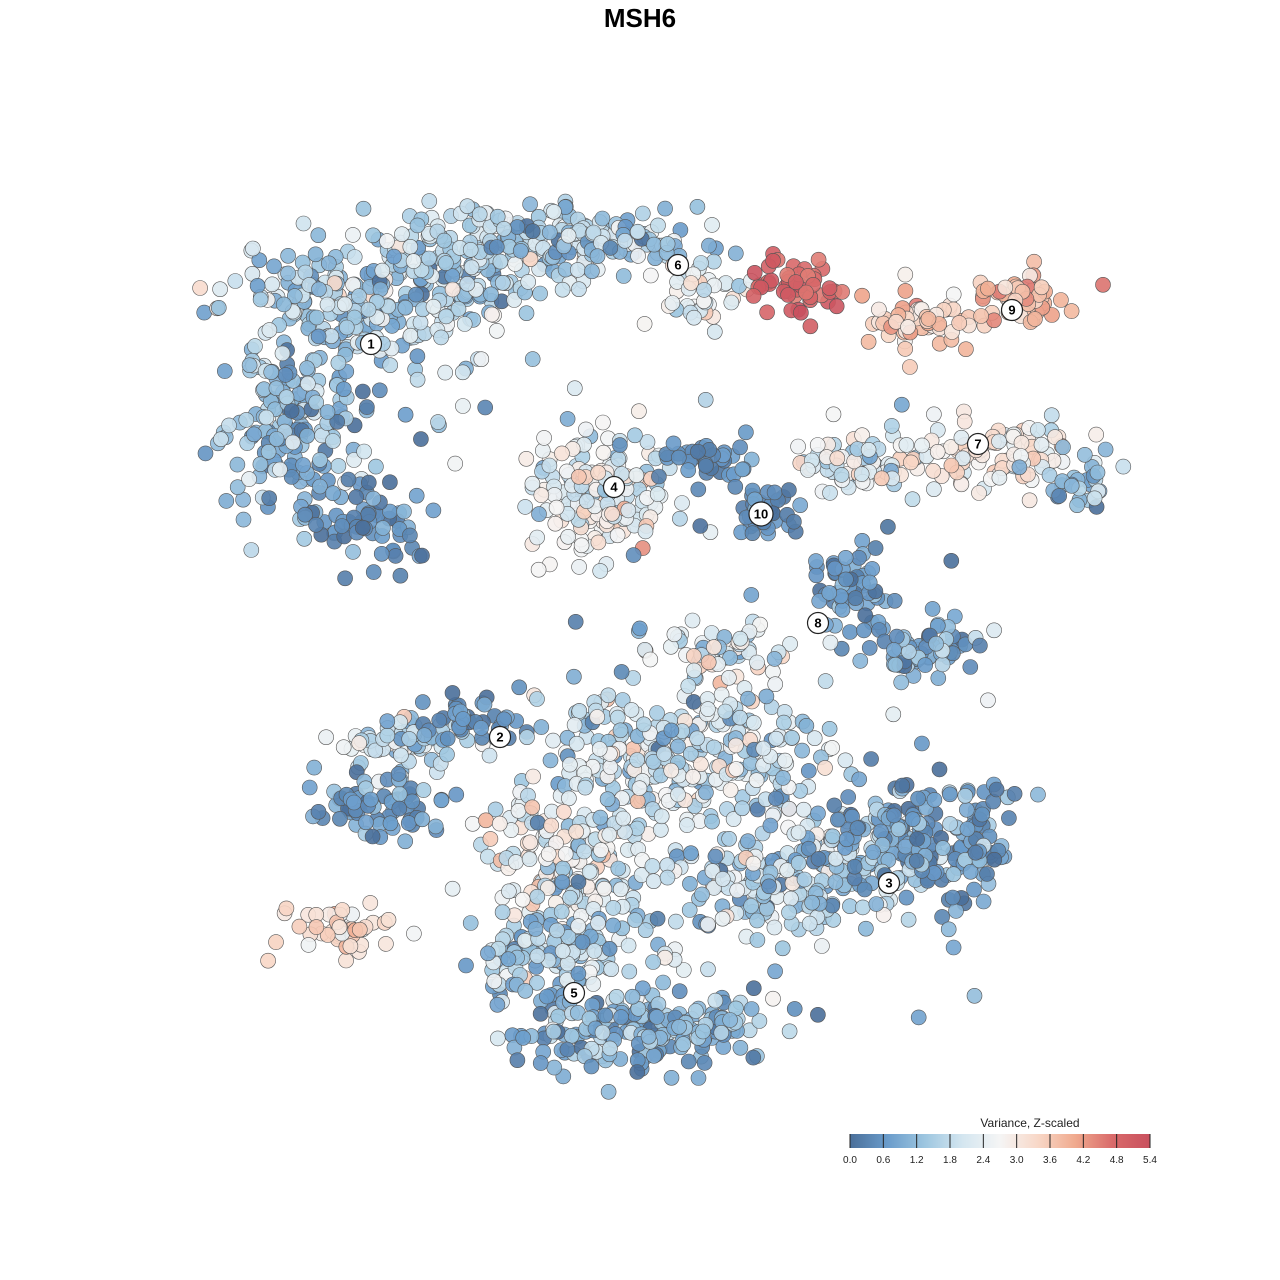 The width and height of the screenshot is (1280, 1280). Describe the element at coordinates (1000, 1150) in the screenshot. I see `legend-ticks: 0.0 0.6 1.2 1.8 2.4 3.0 3.6 4.2 4.8 5.4` at that location.